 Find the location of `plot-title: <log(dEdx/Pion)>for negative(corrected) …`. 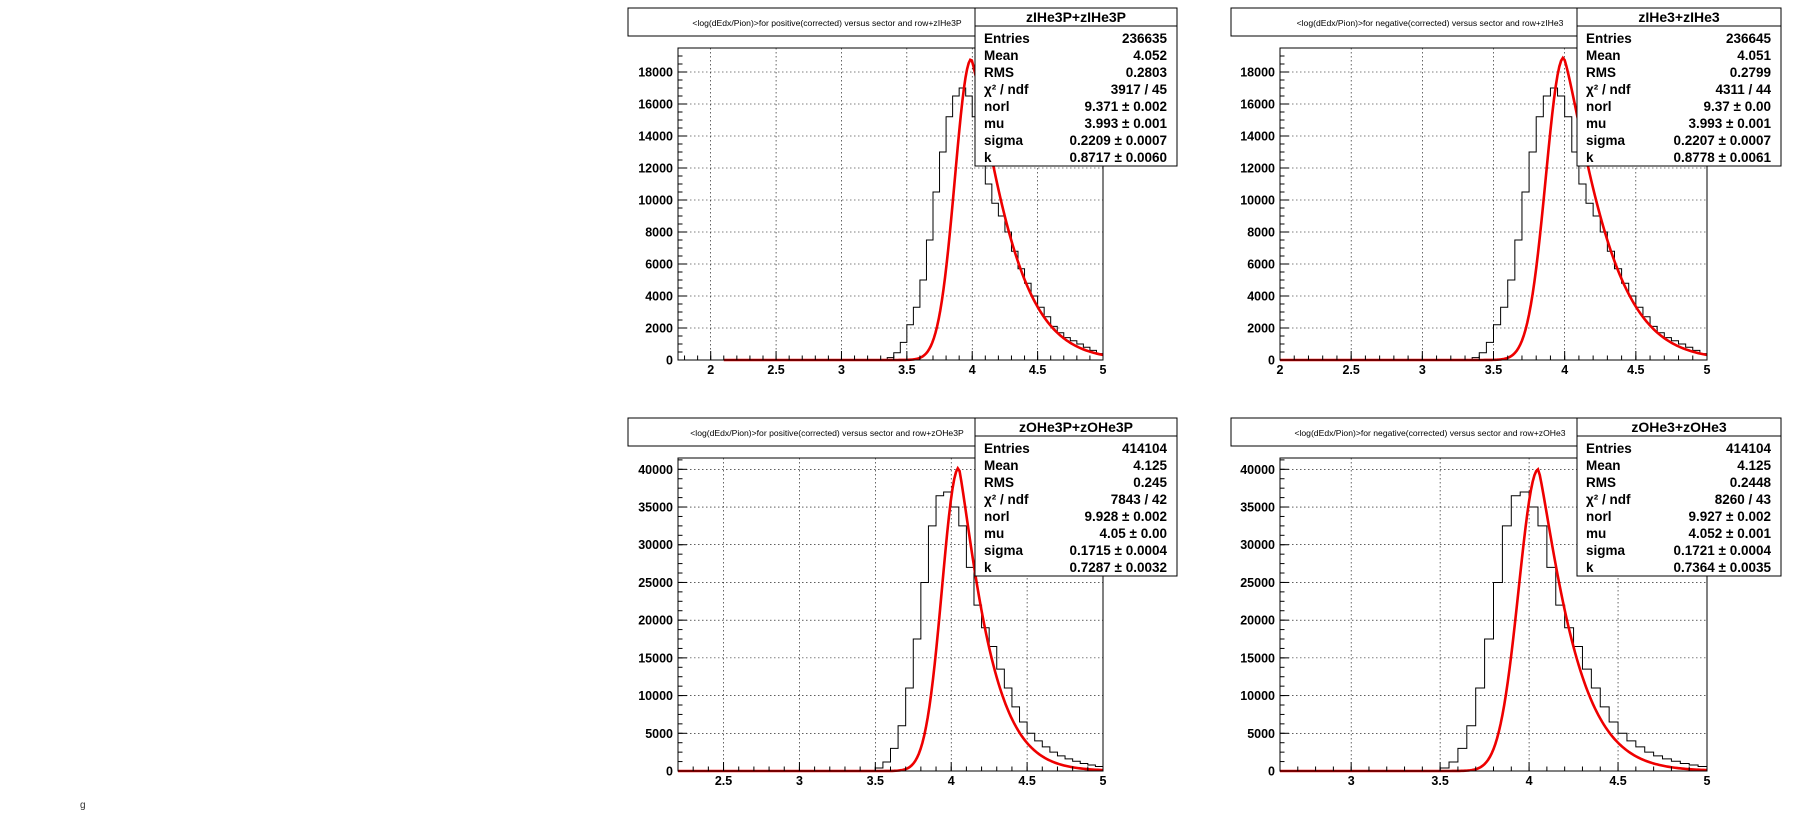

plot-title: <log(dEdx/Pion)>for negative(corrected) … is located at coordinates (1429, 433).